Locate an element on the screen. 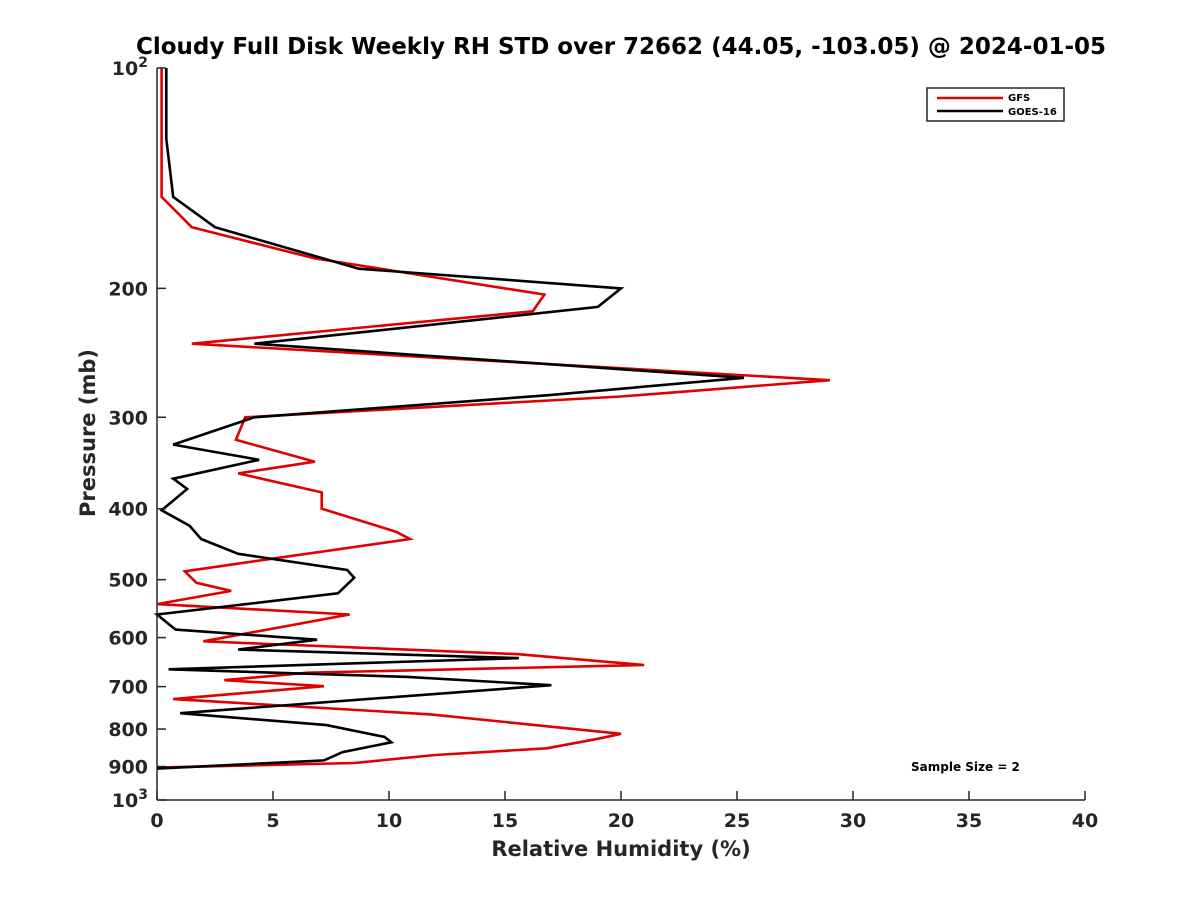 The width and height of the screenshot is (1200, 900). legend-gfs-label: GFS is located at coordinates (1019, 98).